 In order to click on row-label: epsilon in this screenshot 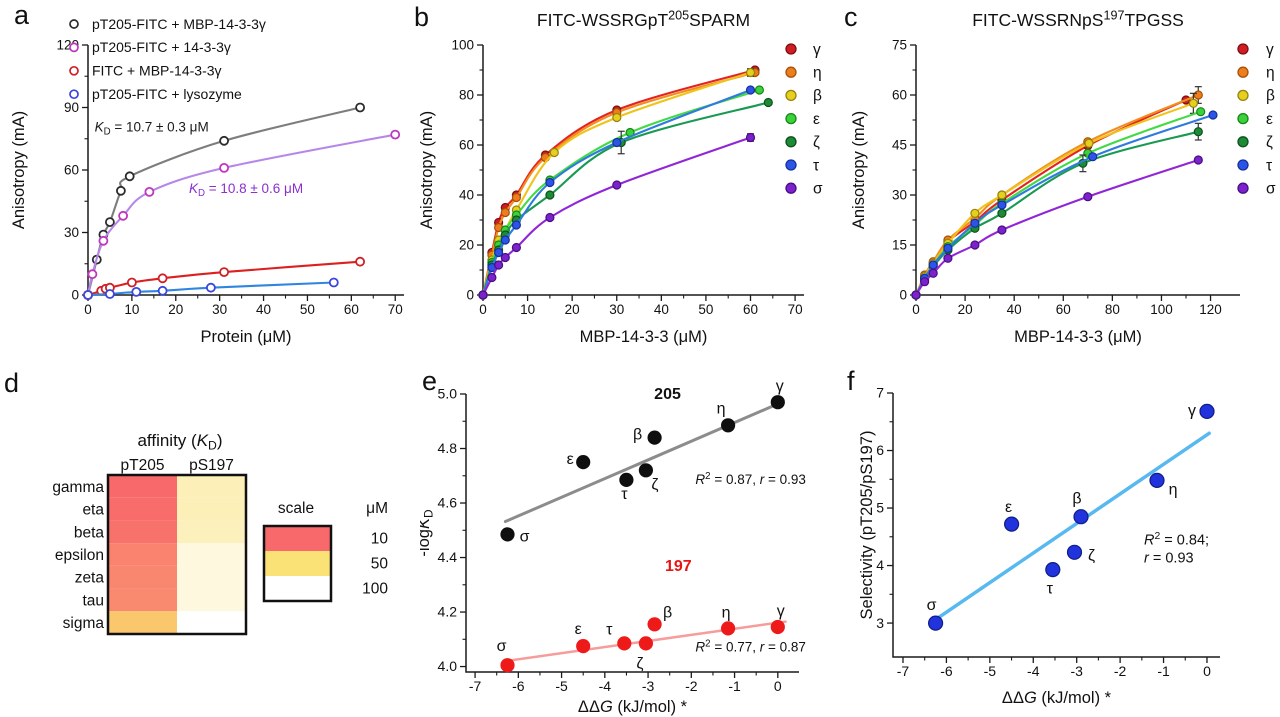, I will do `click(79, 555)`.